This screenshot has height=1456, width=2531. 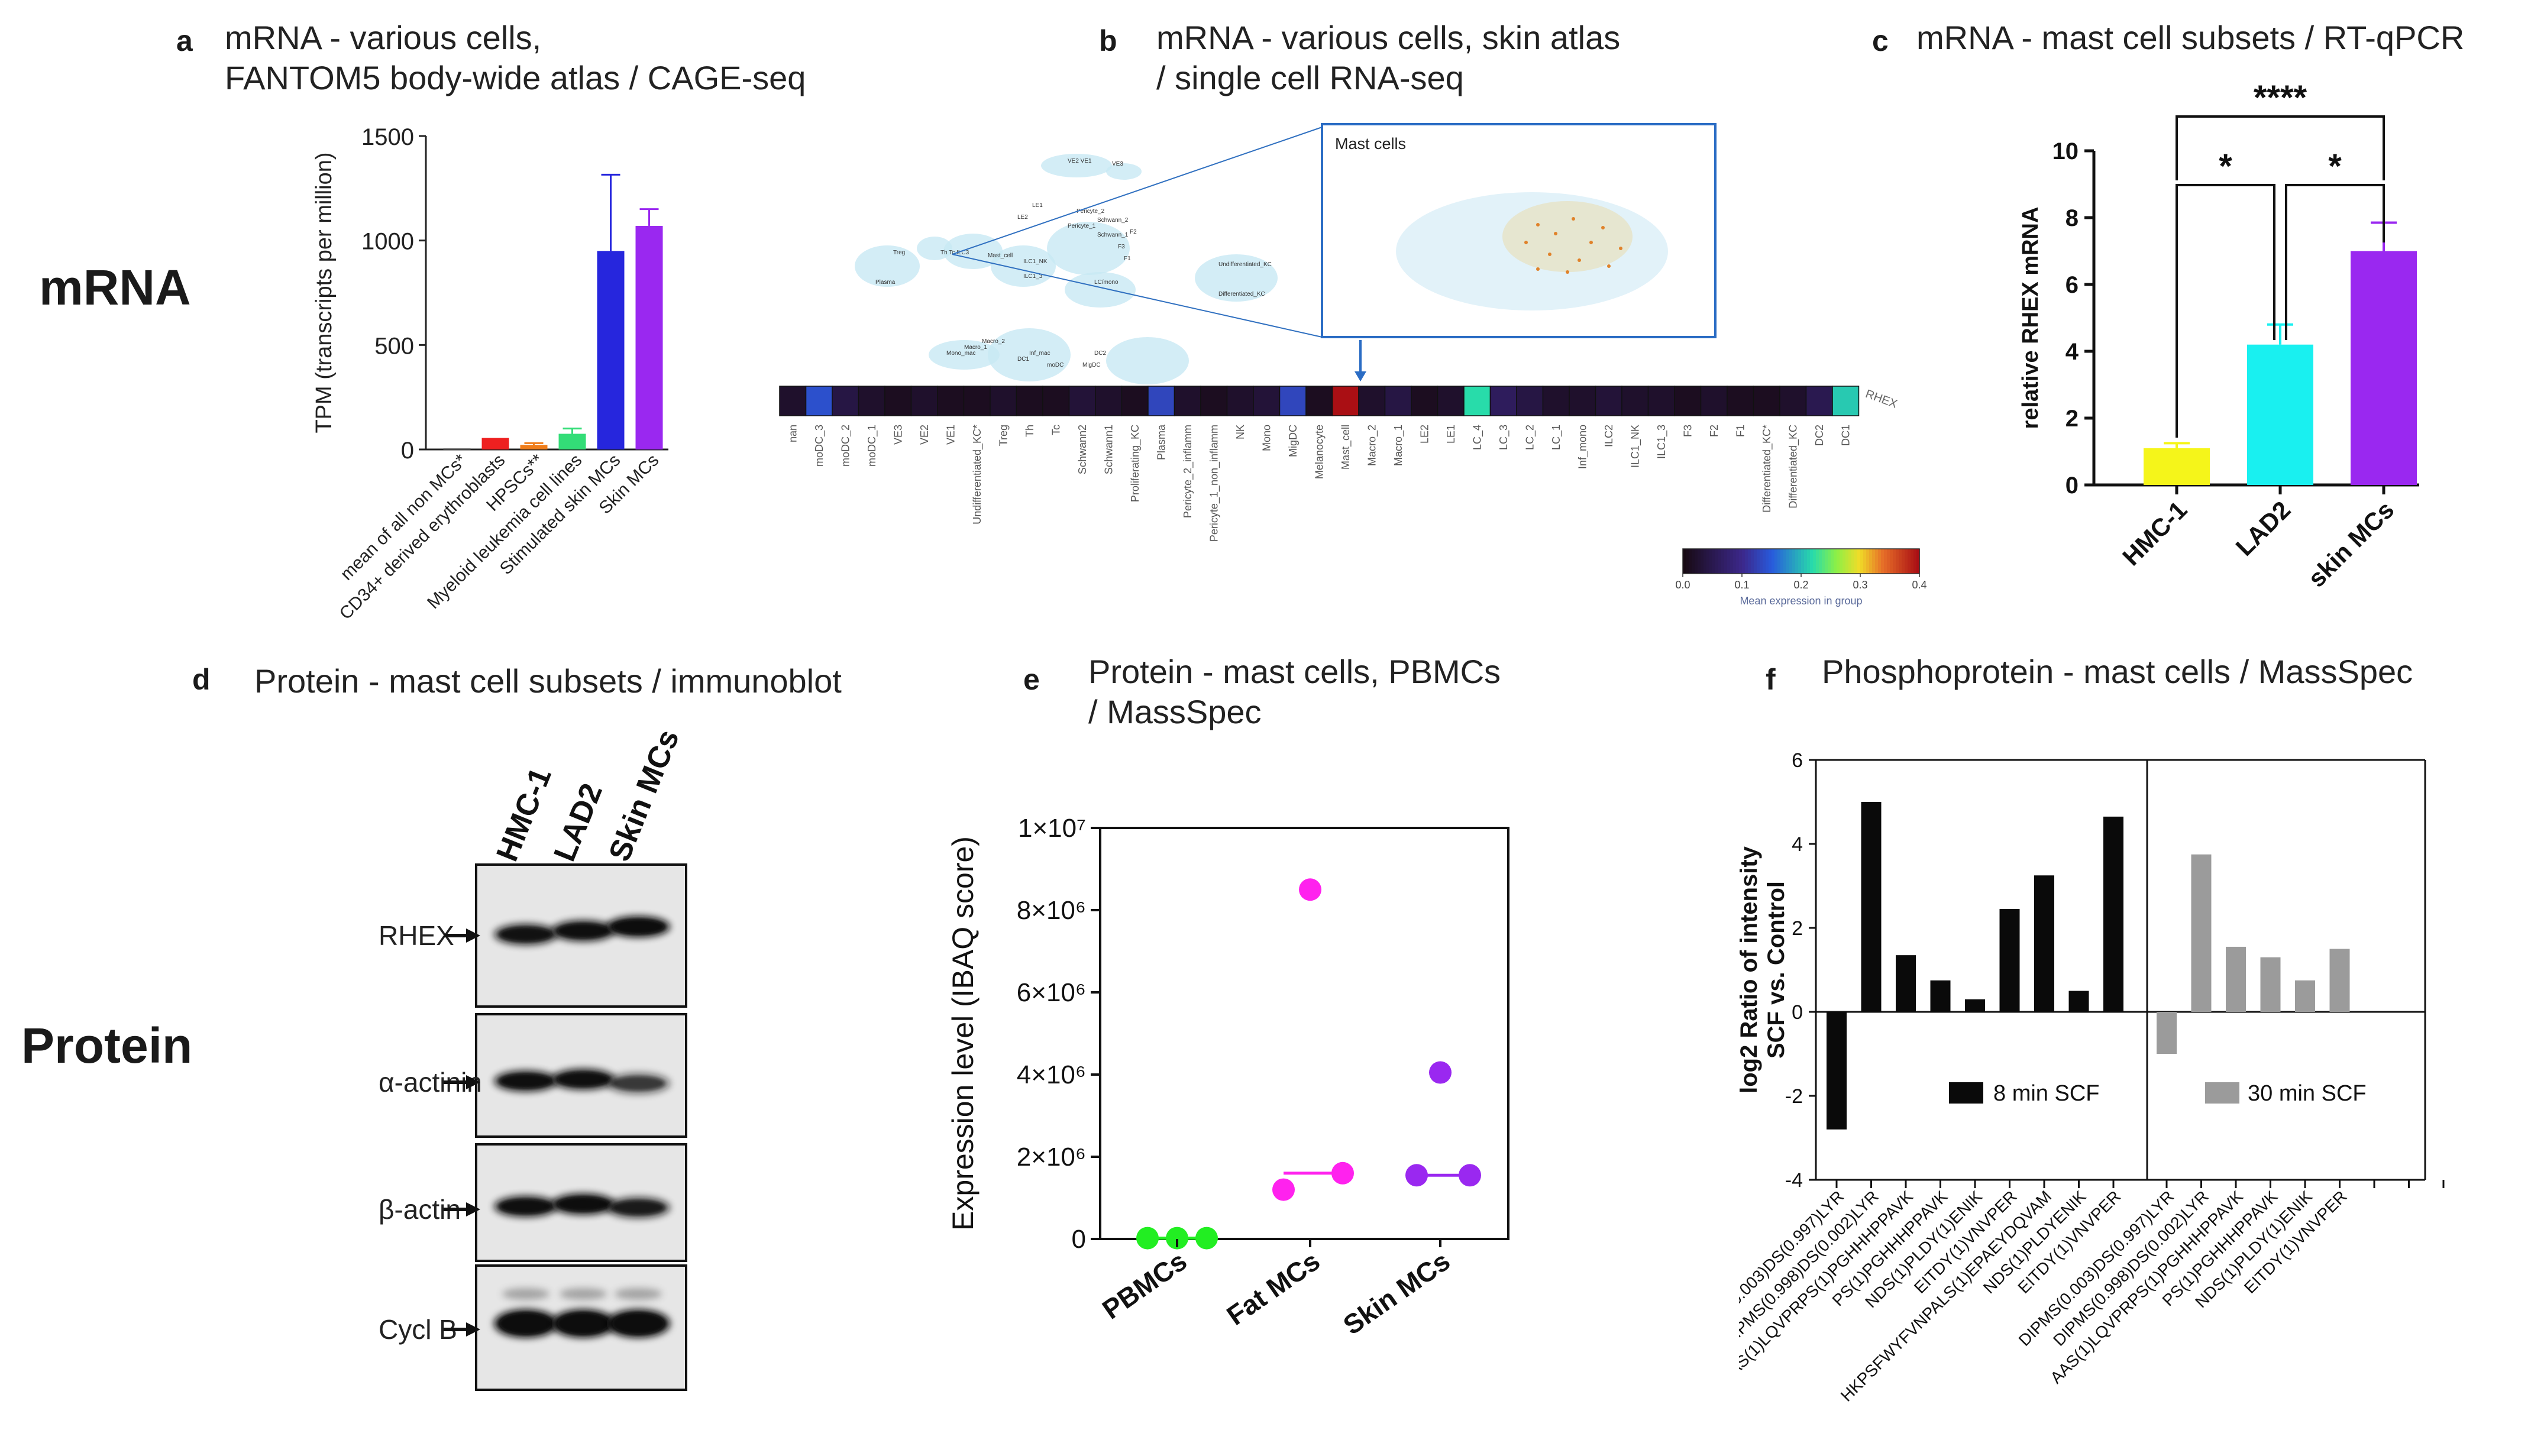 What do you see at coordinates (1051, 1074) in the screenshot?
I see `e-y-tick-label: 4×10⁶` at bounding box center [1051, 1074].